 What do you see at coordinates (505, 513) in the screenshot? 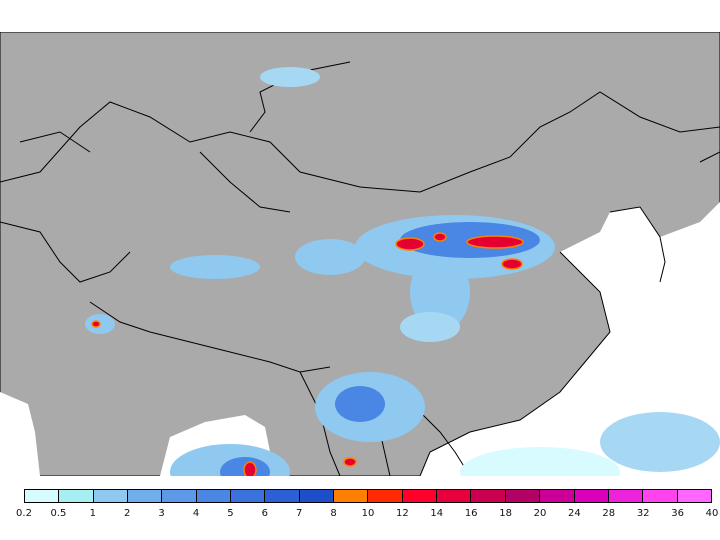
I see `legend-tick-label: 18` at bounding box center [505, 513].